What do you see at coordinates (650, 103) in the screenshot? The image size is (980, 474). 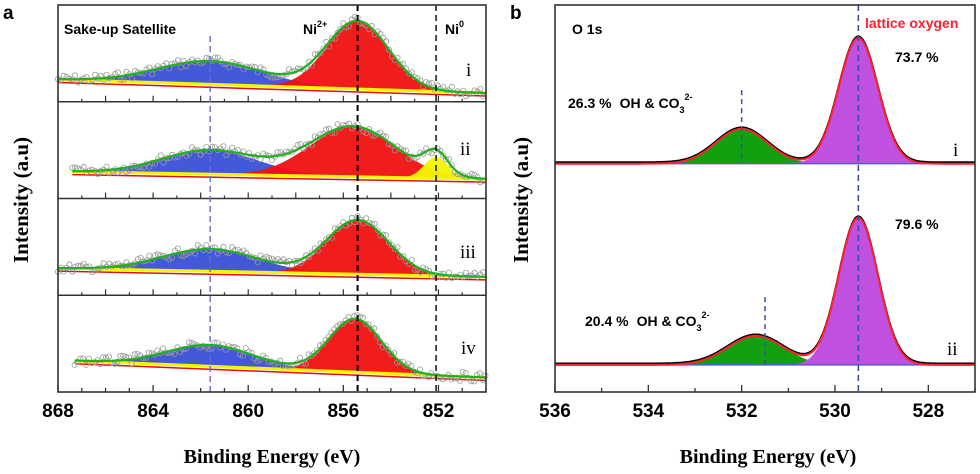 I see `i-oh-text: OH & CO` at bounding box center [650, 103].